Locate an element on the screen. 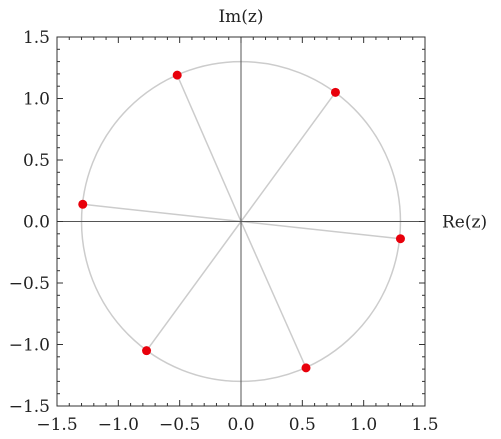 Image resolution: width=501 pixels, height=439 pixels. y-tick-label: 0.5 is located at coordinates (36, 161).